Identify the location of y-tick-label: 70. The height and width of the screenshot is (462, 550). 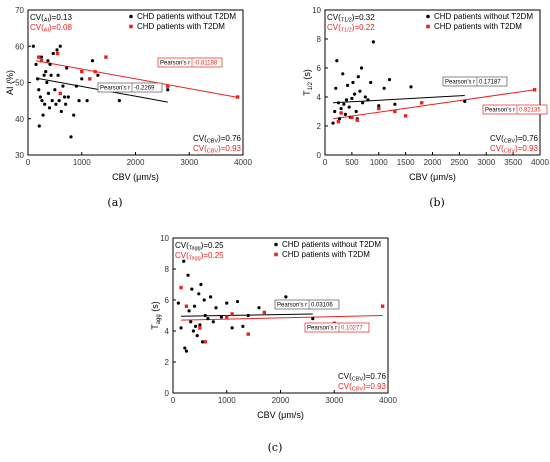
(19, 10).